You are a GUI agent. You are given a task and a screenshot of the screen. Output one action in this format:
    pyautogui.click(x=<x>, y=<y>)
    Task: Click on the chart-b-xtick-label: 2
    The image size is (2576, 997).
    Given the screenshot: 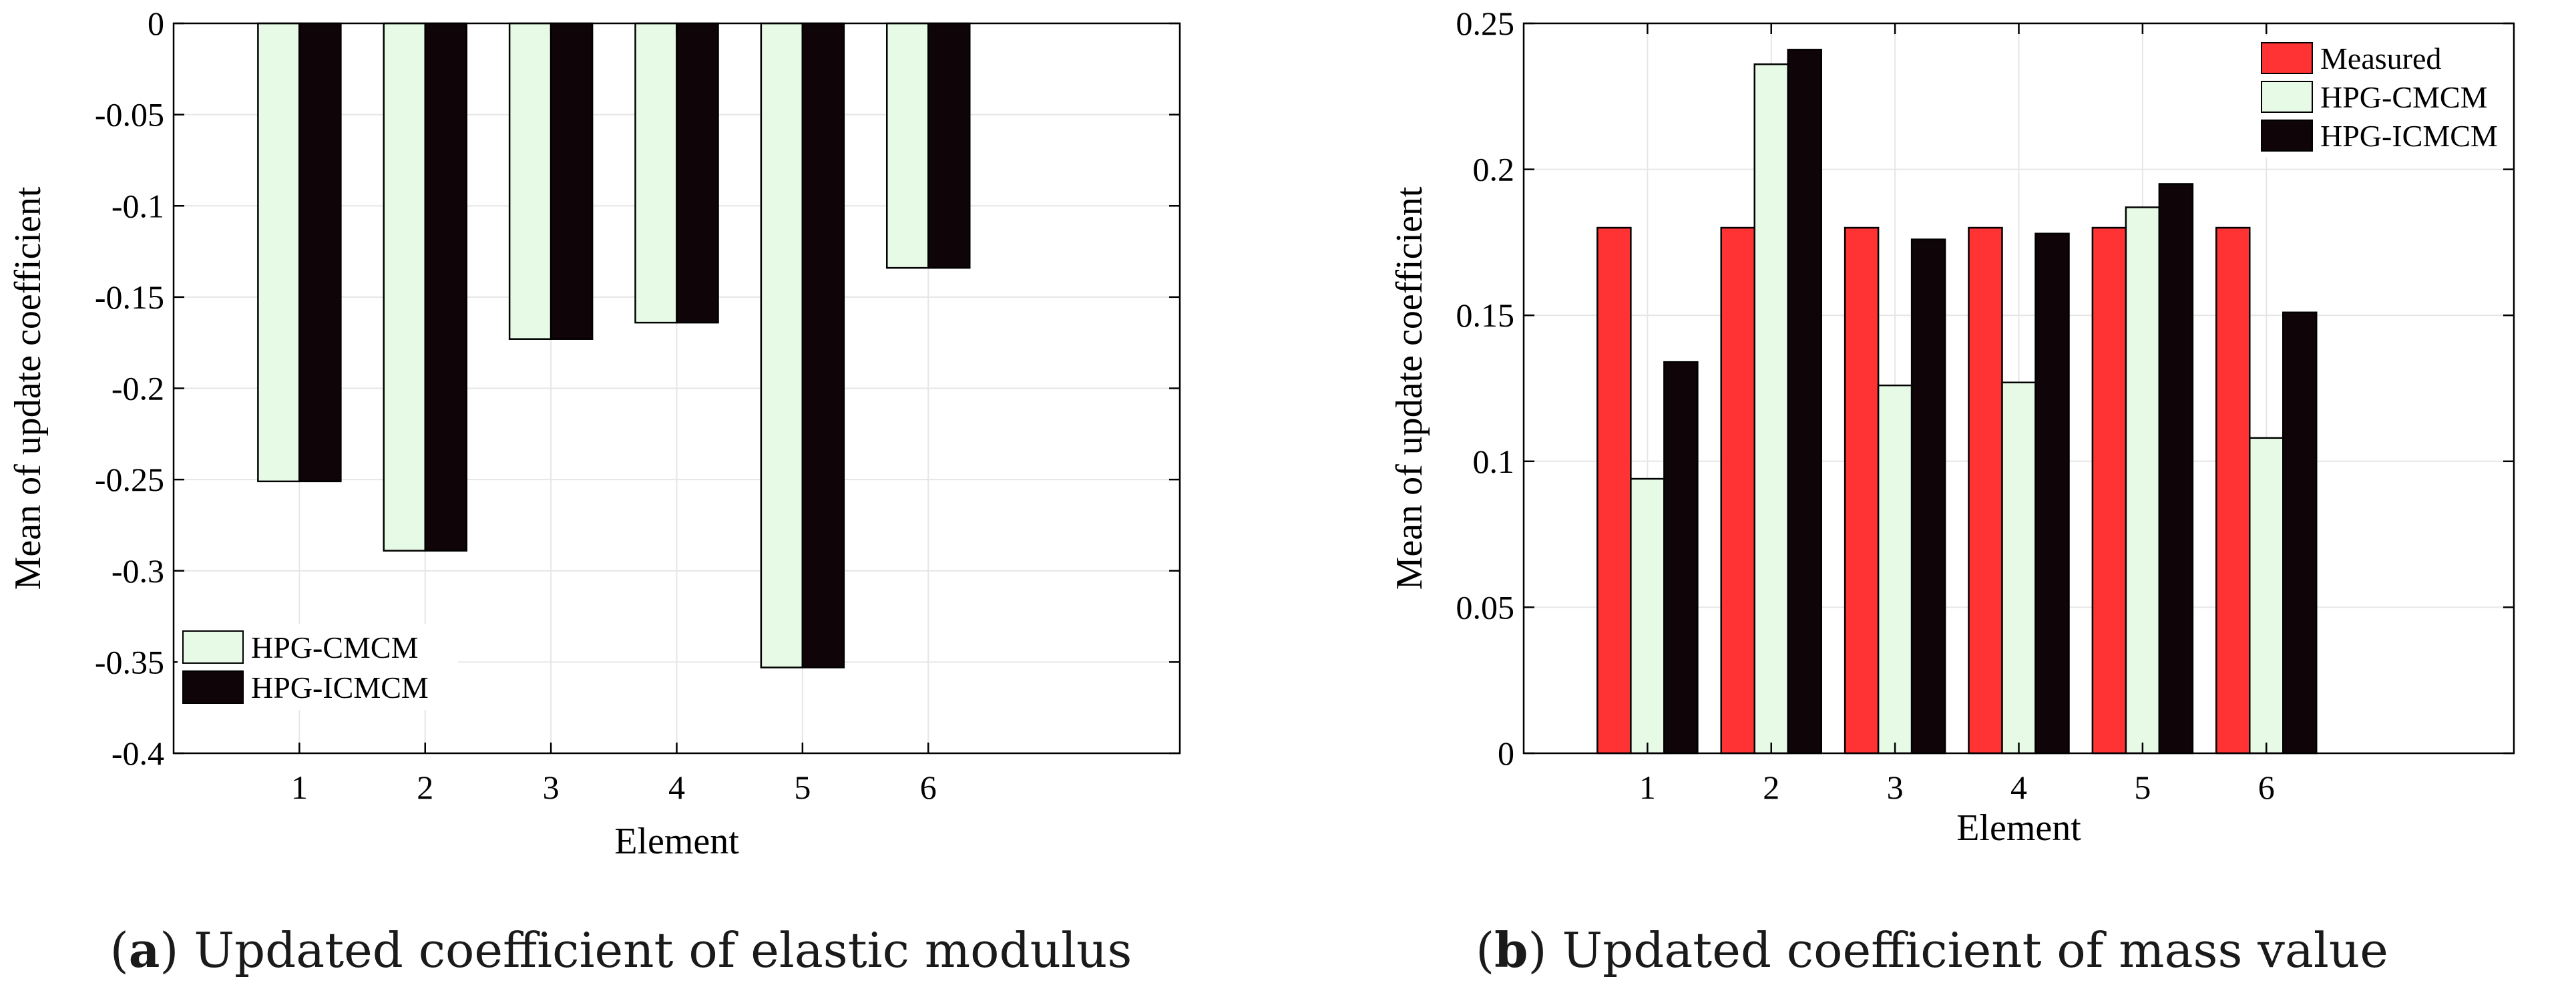 What is the action you would take?
    pyautogui.click(x=1771, y=787)
    